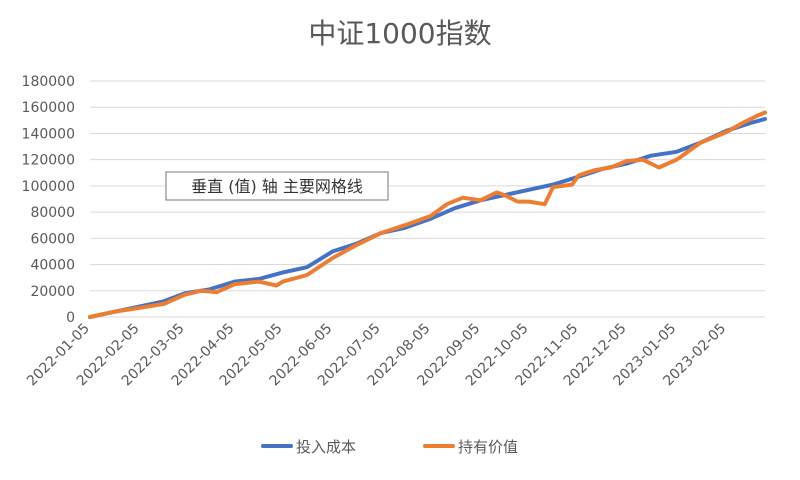 The width and height of the screenshot is (800, 480). I want to click on y-tick-label: 100000, so click(48, 187).